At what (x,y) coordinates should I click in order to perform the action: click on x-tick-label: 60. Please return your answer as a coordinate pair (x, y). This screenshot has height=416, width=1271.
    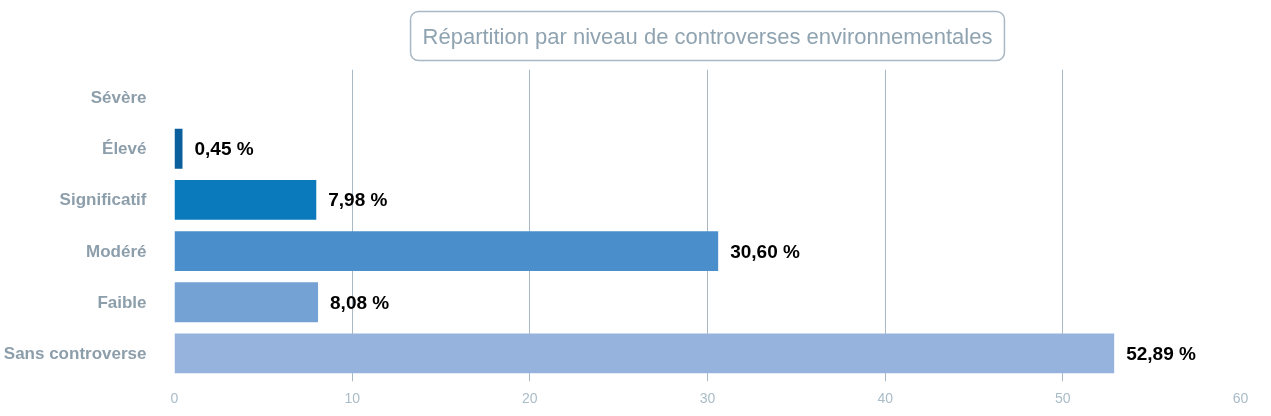
    Looking at the image, I should click on (1240, 397).